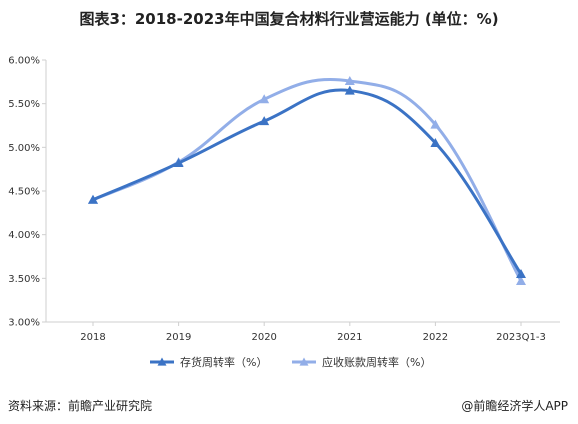 The height and width of the screenshot is (424, 578). What do you see at coordinates (80, 406) in the screenshot?
I see `source-note: 资料来源：前瞻产业研究院` at bounding box center [80, 406].